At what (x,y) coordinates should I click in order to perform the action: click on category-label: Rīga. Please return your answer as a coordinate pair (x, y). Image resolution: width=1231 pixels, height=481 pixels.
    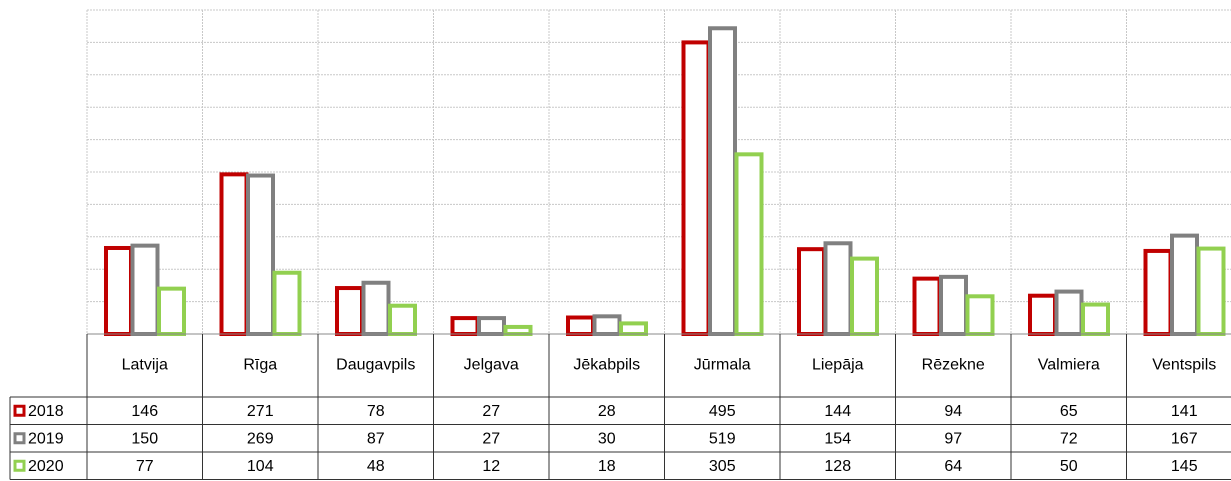
    Looking at the image, I should click on (260, 365).